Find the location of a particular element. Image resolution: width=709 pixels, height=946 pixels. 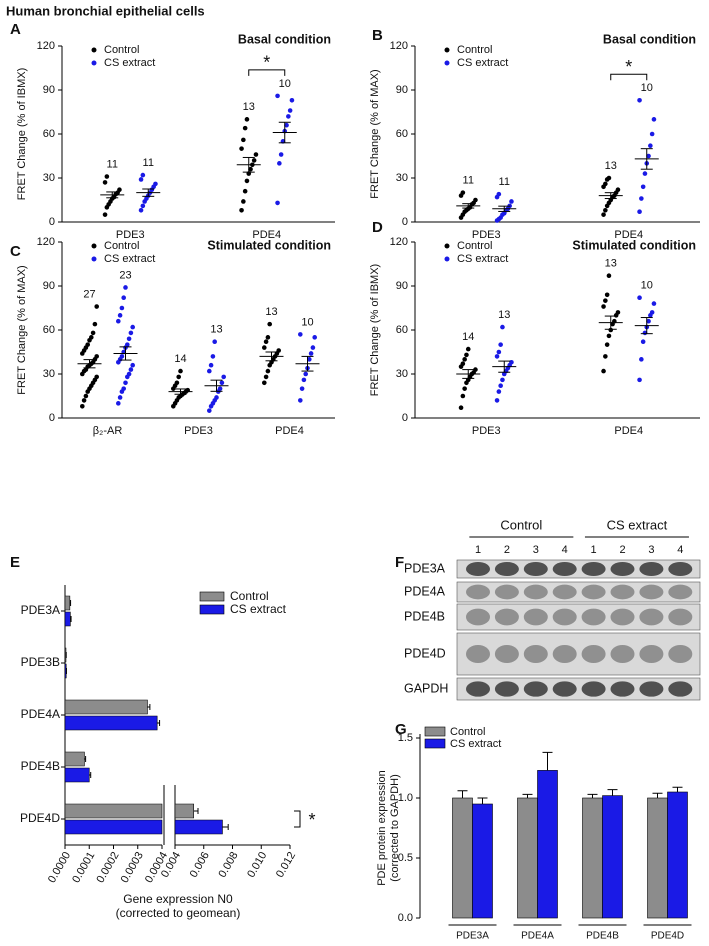

x-tick-label: PDE4D is located at coordinates (667, 936).